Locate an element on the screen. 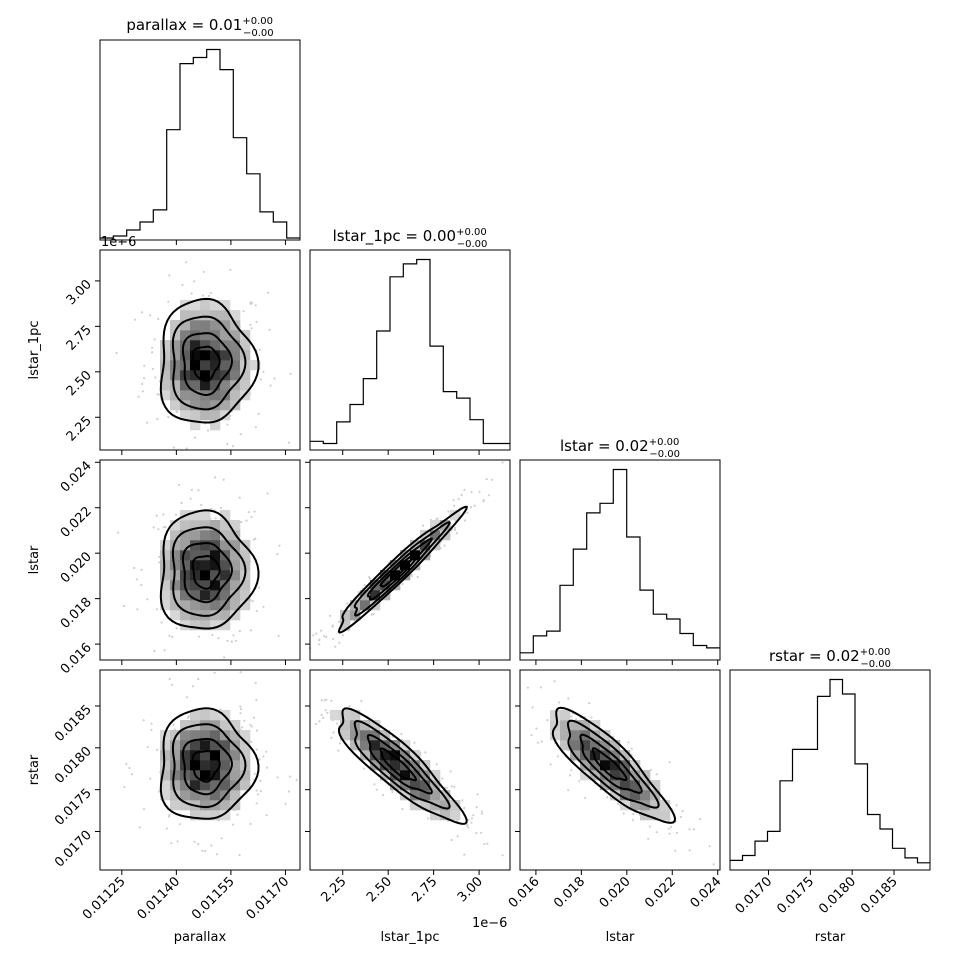 The image size is (970, 970). title-lstar-1pc: lstar_1pc = 0.00+0.00 −0.00 is located at coordinates (410, 238).